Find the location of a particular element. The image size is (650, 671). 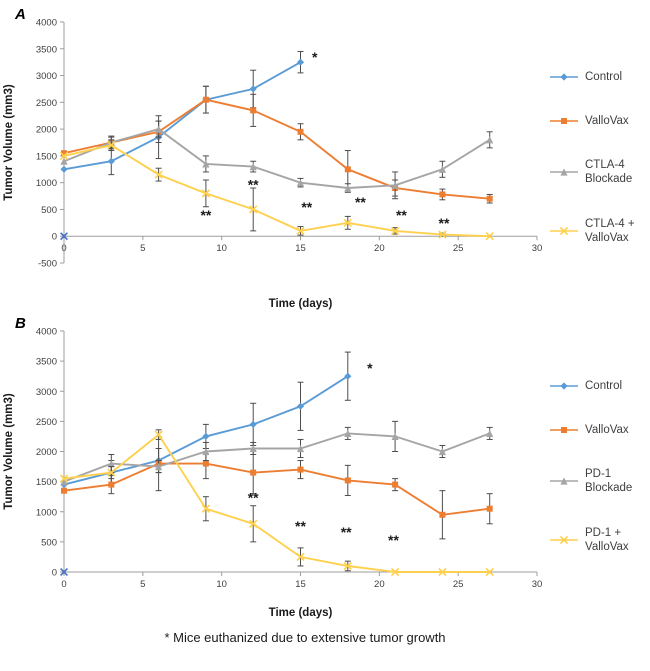

y-tick-label: 1000 is located at coordinates (46, 183).